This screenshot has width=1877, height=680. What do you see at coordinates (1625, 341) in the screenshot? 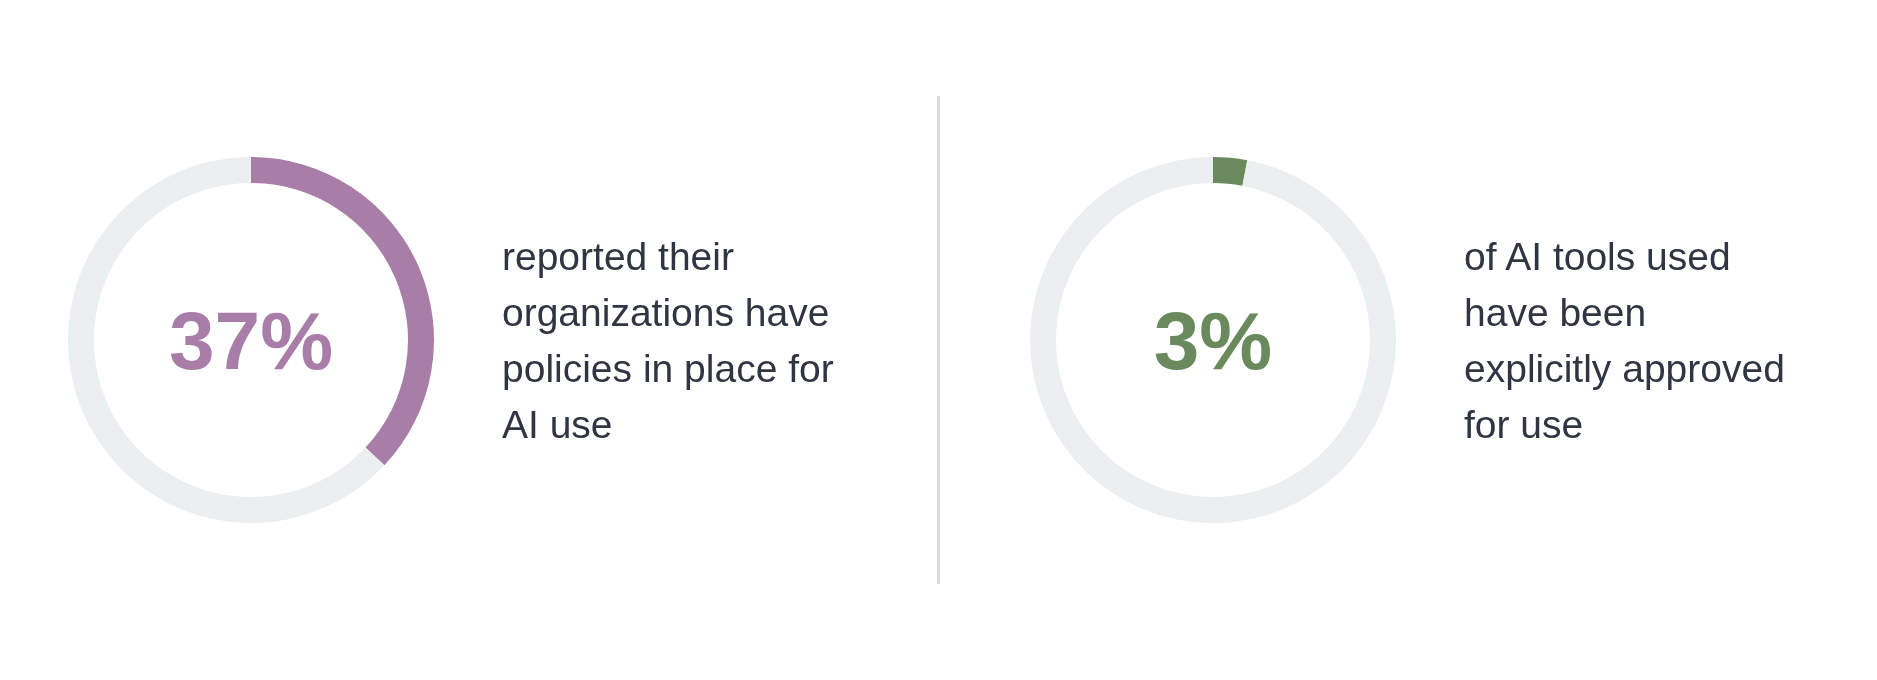
I see `text: of AI tools used have been explicitly approved for use` at bounding box center [1625, 341].